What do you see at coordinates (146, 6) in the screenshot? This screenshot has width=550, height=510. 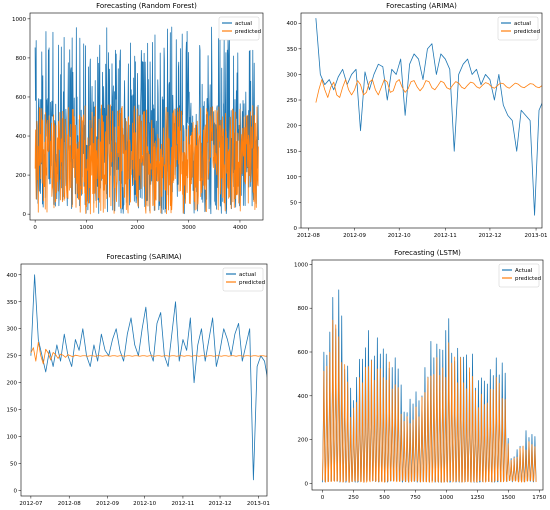 I see `chart-title: Forecasting (Random Forest)` at bounding box center [146, 6].